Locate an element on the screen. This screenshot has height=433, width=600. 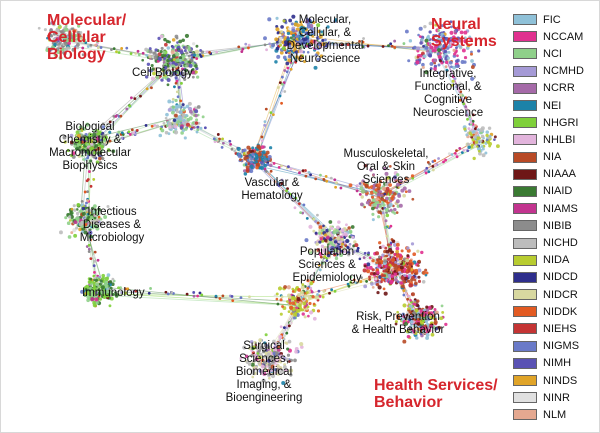
legend-item: NLM is located at coordinates (555, 414).